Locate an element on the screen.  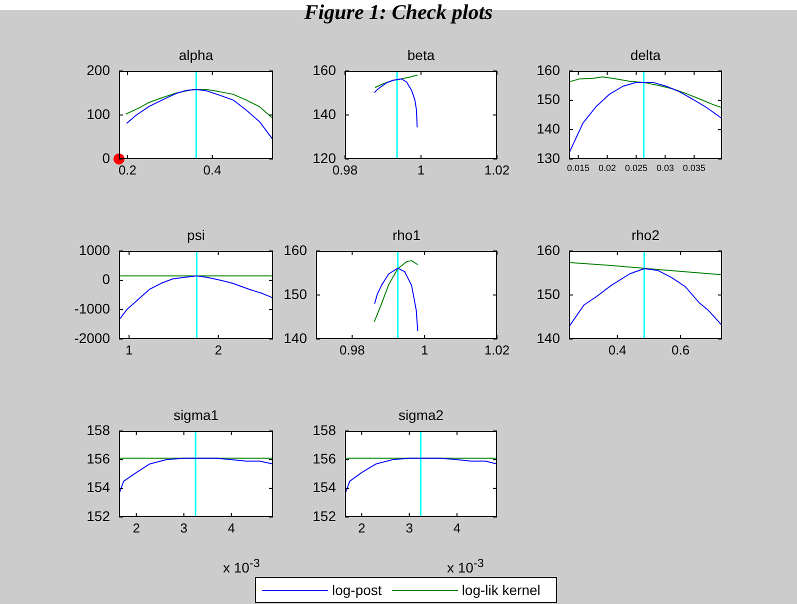
x-tick-label: 0.025 is located at coordinates (636, 167).